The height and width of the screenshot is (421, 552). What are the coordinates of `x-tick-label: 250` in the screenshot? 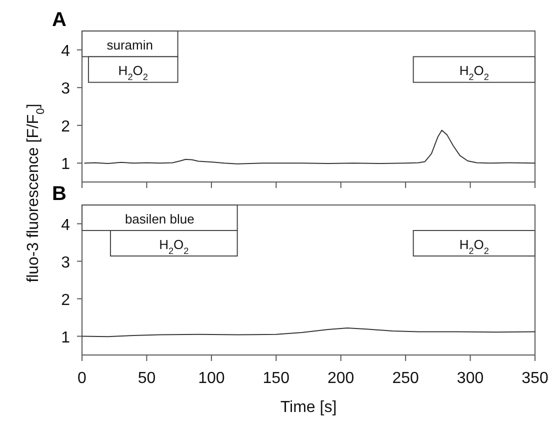 It's located at (406, 378).